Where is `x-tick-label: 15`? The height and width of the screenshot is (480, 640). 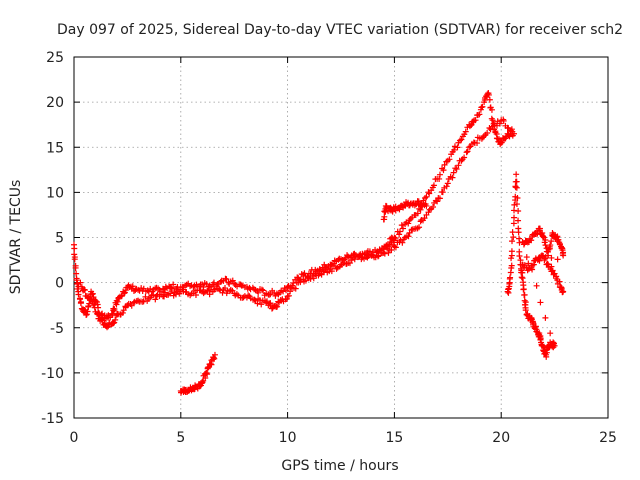
x-tick-label: 15 is located at coordinates (394, 438).